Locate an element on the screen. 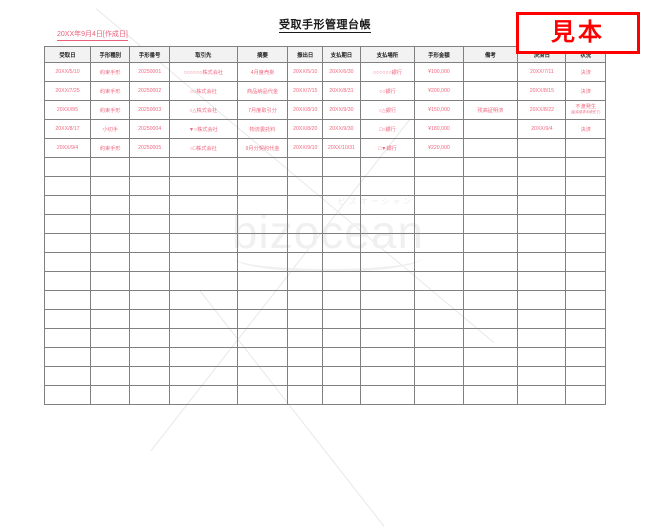 The image size is (650, 527). cell-issue_date: 20XX/7/15 is located at coordinates (305, 91).